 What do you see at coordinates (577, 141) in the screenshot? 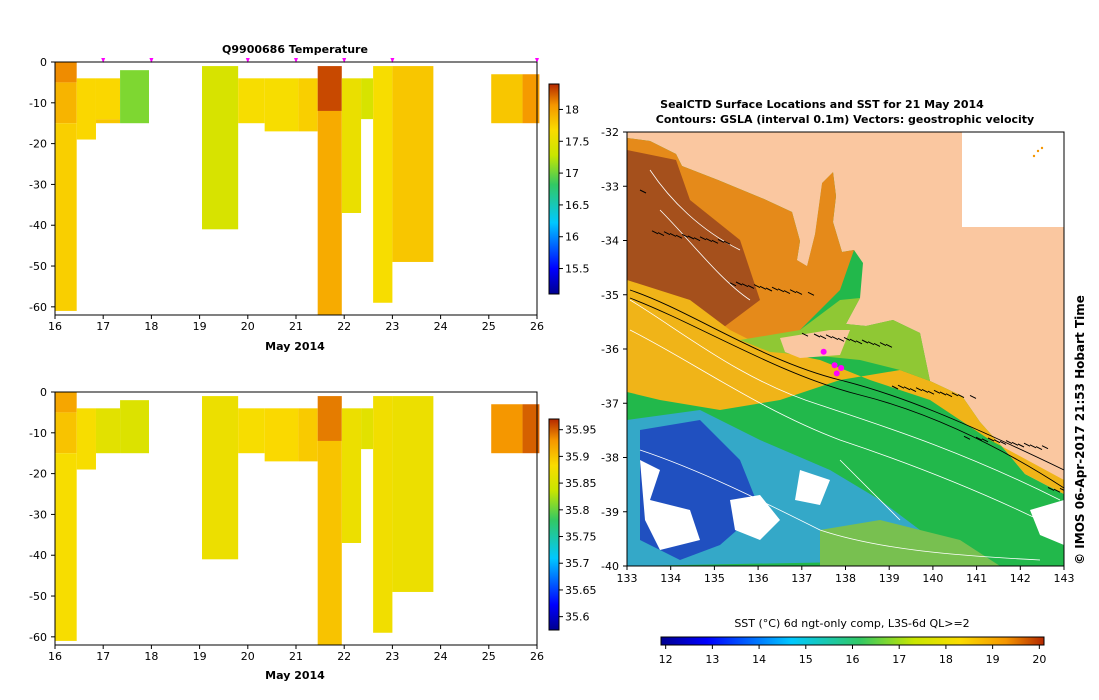
I see `colorbar-tick-label: 17.5` at bounding box center [577, 141].